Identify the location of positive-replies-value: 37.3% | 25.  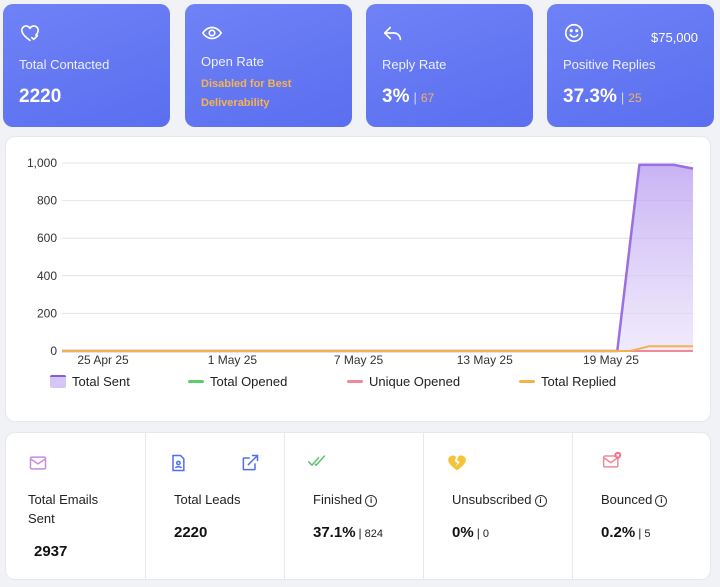
(602, 97).